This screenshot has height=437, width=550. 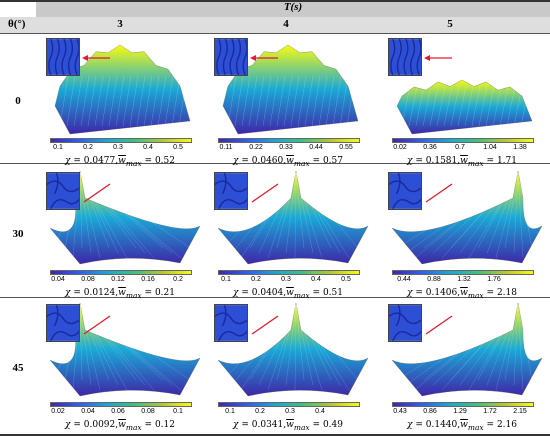 I want to click on result-caption: χ = 0.0460,wmax = 0.57, so click(x=288, y=162).